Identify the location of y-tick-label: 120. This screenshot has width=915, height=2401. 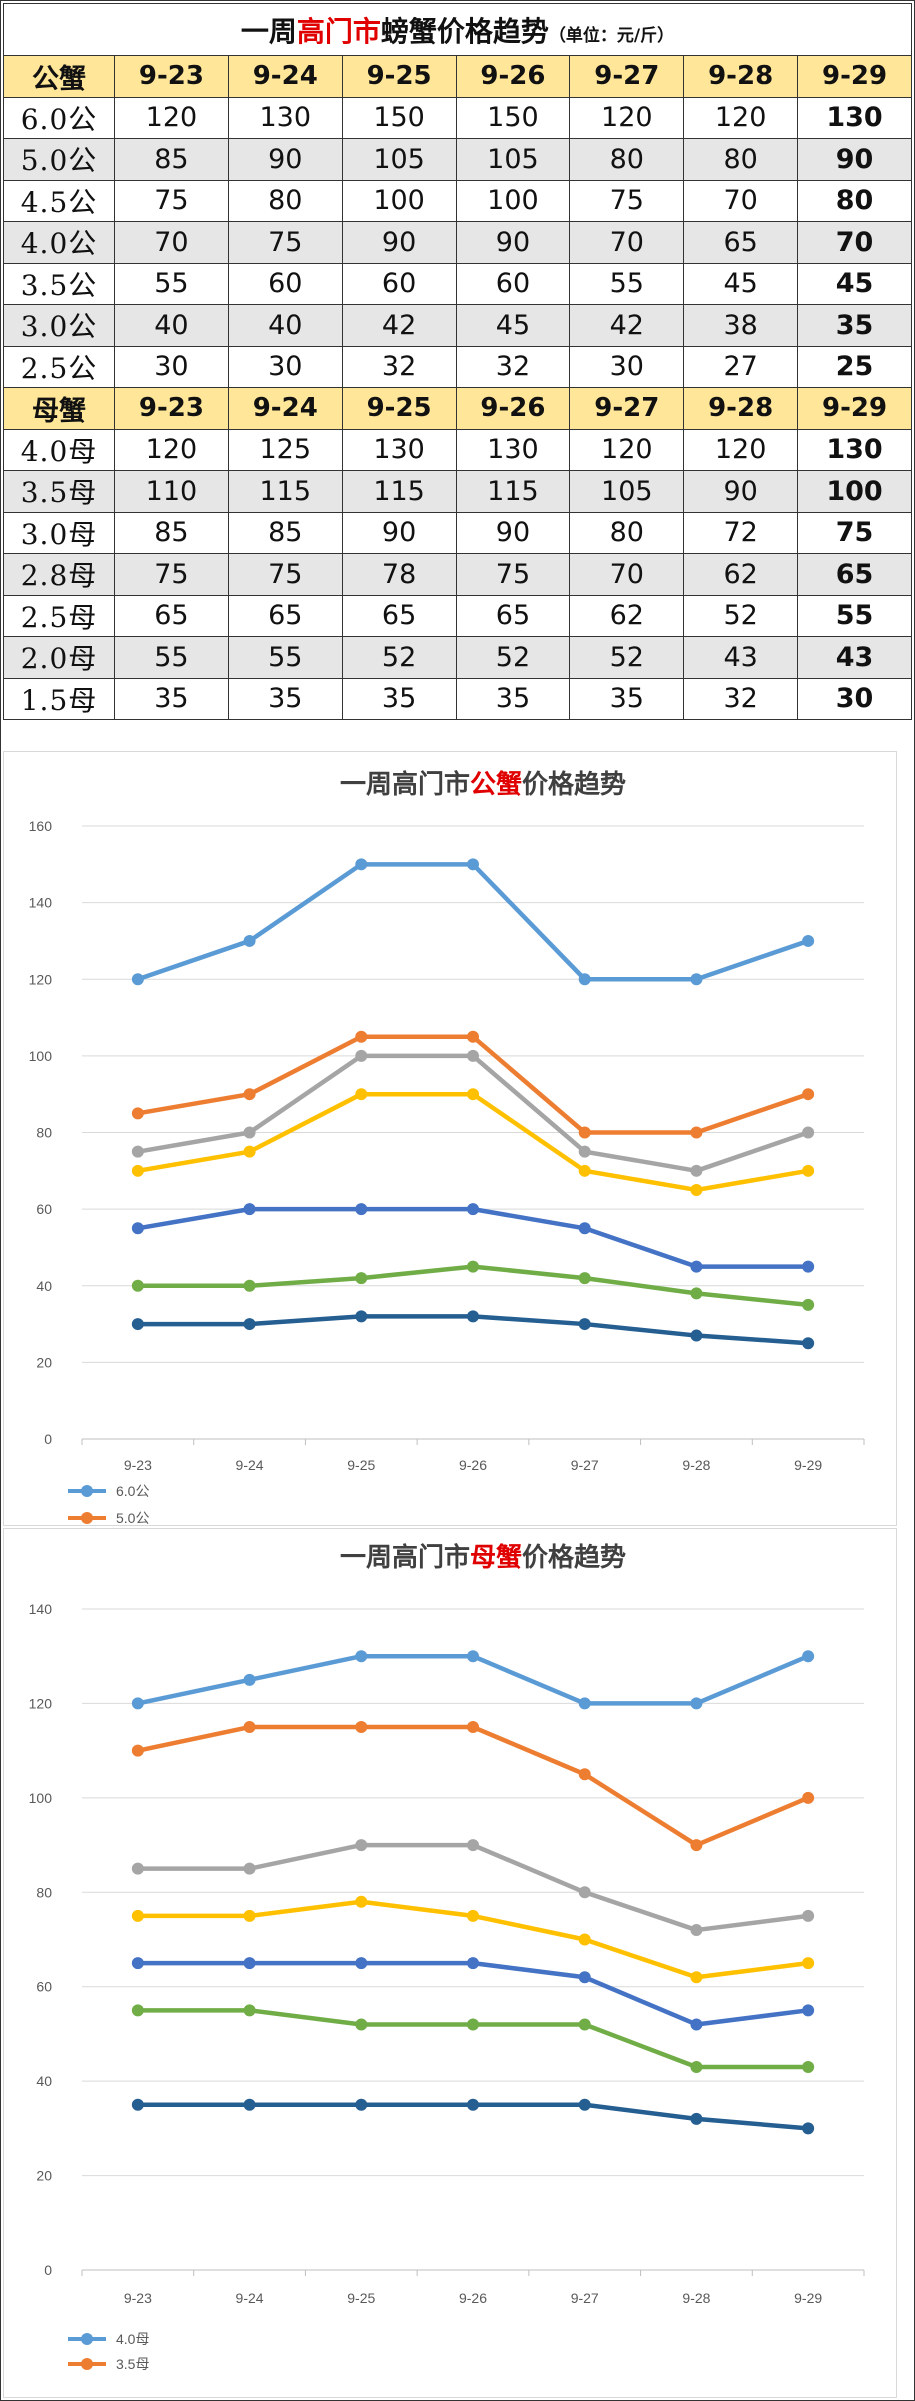
(41, 979).